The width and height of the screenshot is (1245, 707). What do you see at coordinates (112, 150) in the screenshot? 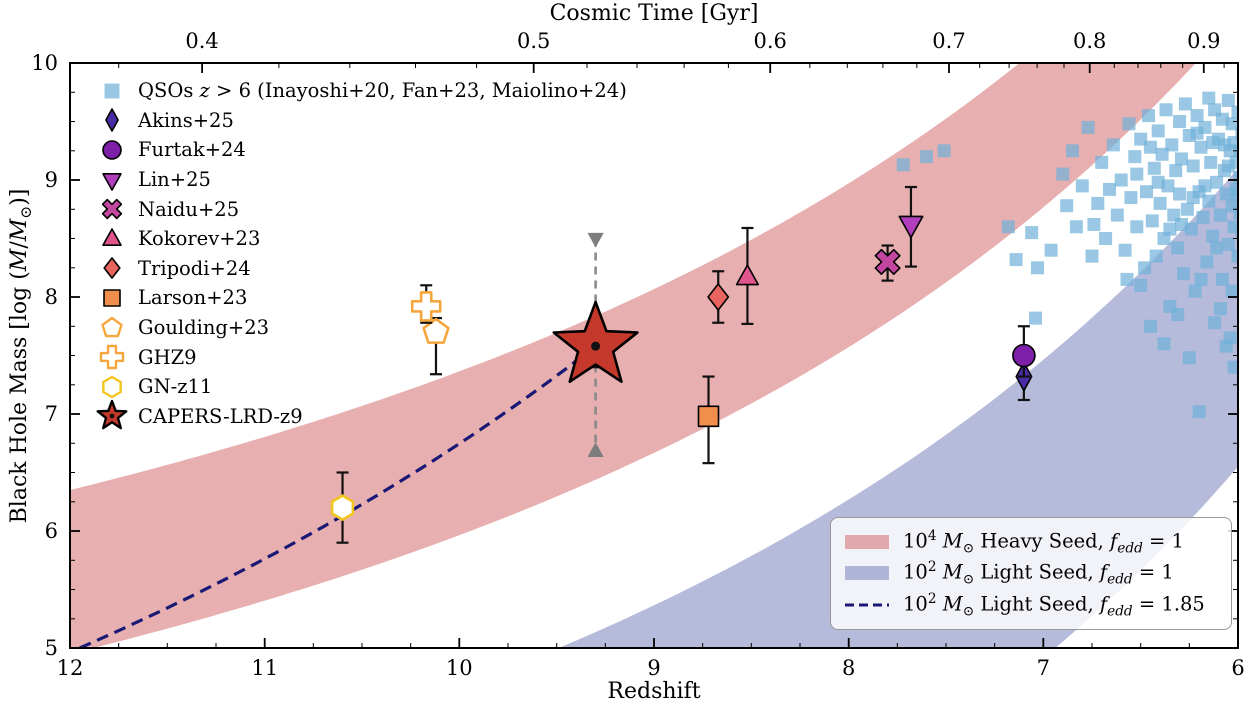
I see `furtak-marker-icon` at bounding box center [112, 150].